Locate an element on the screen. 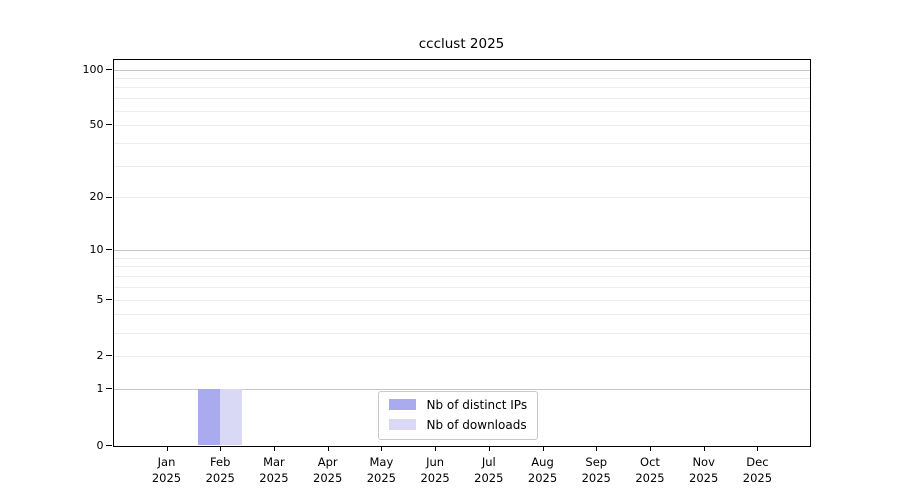 The width and height of the screenshot is (900, 500). legend-item-distinct-ips: Nb of distinct IPs is located at coordinates (458, 404).